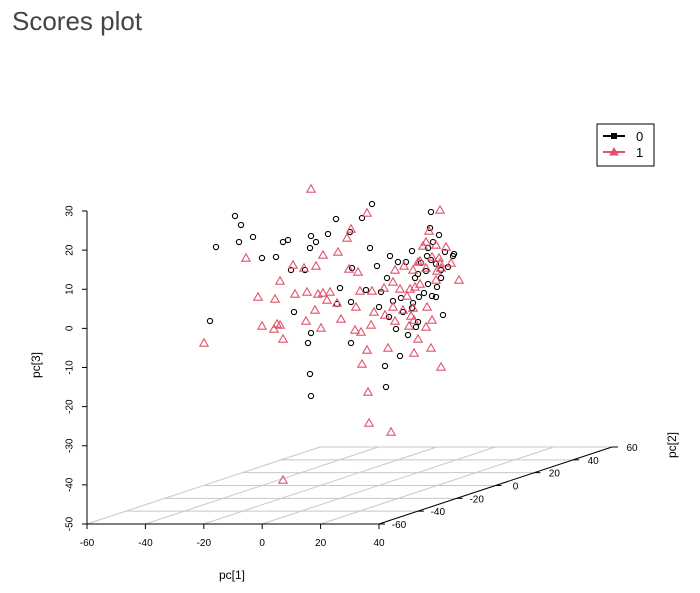  Describe the element at coordinates (438, 512) in the screenshot. I see `y-tick-label: -40` at that location.